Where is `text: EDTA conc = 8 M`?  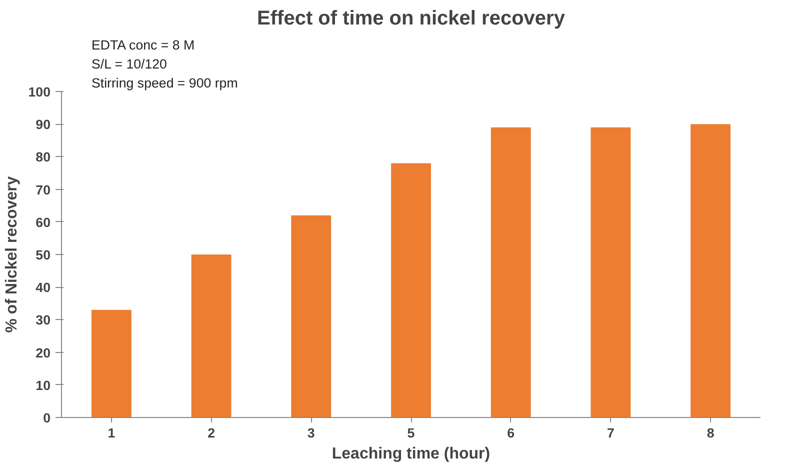
text: EDTA conc = 8 M is located at coordinates (143, 45).